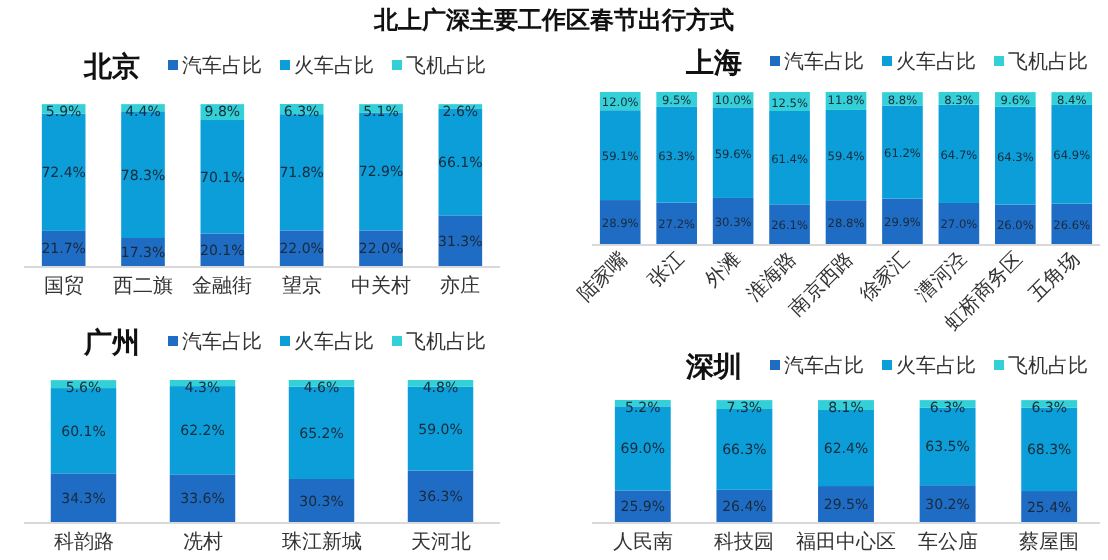  Describe the element at coordinates (202, 542) in the screenshot. I see `x-tick-label: 冼村` at that location.